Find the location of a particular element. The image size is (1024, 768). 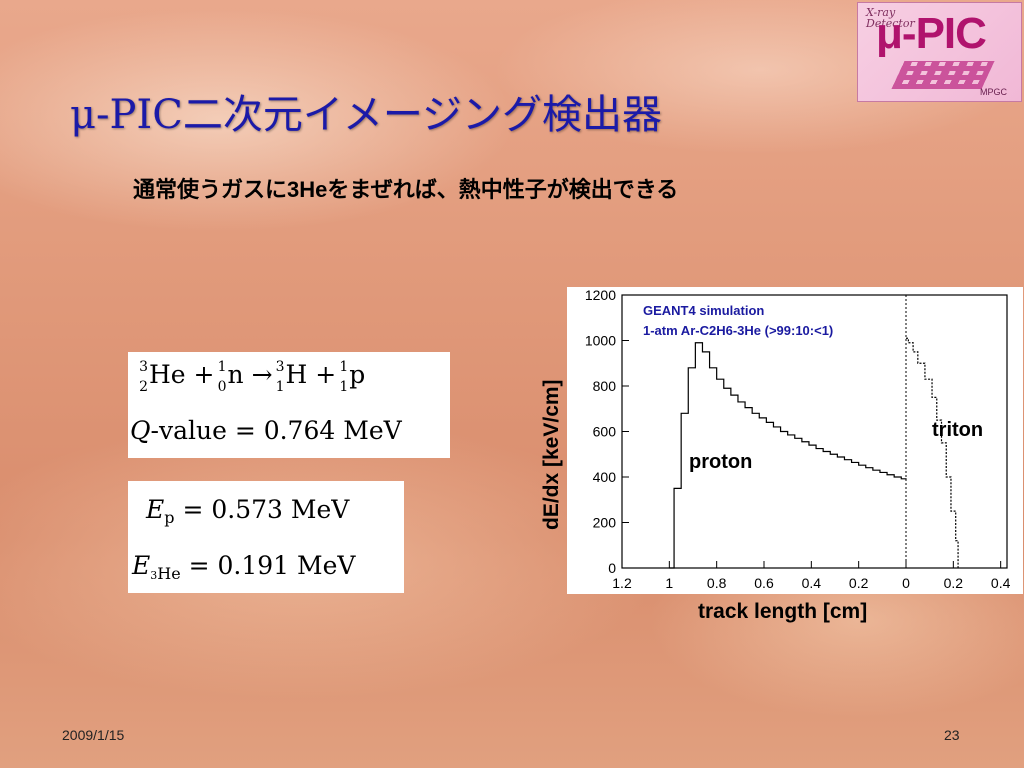

footer-page-number: 23 is located at coordinates (952, 735).